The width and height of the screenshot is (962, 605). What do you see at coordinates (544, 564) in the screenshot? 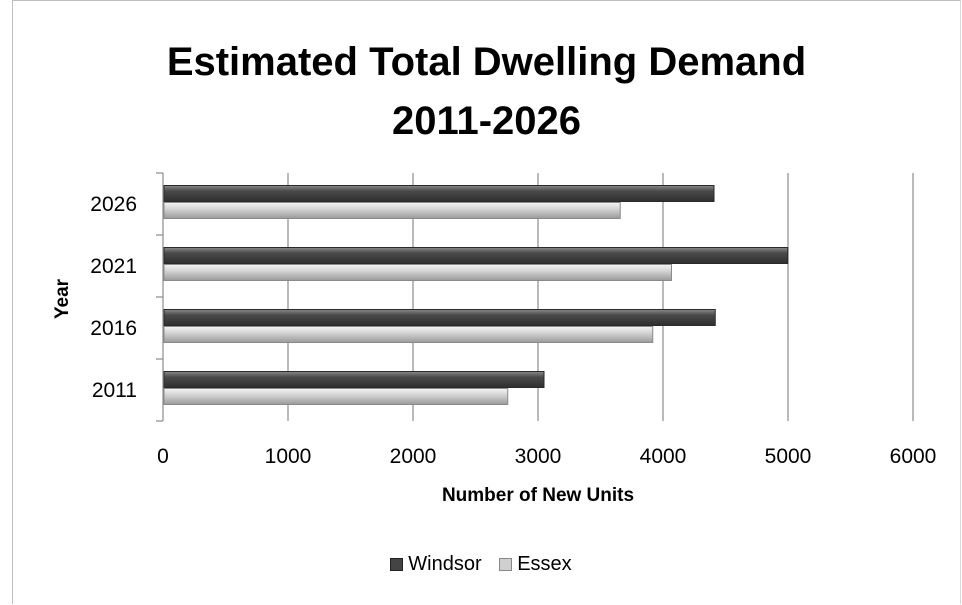
I see `legend-label-essex: Essex` at bounding box center [544, 564].